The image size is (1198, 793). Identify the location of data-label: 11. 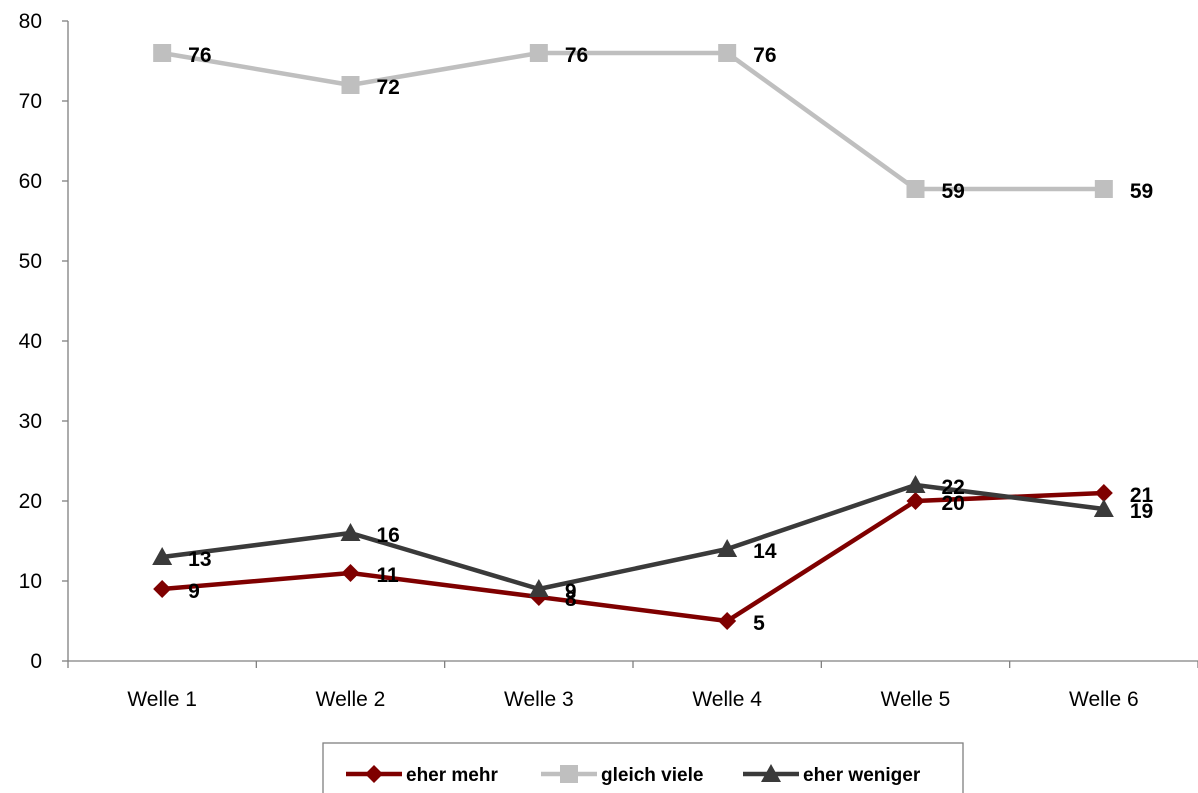
(388, 575).